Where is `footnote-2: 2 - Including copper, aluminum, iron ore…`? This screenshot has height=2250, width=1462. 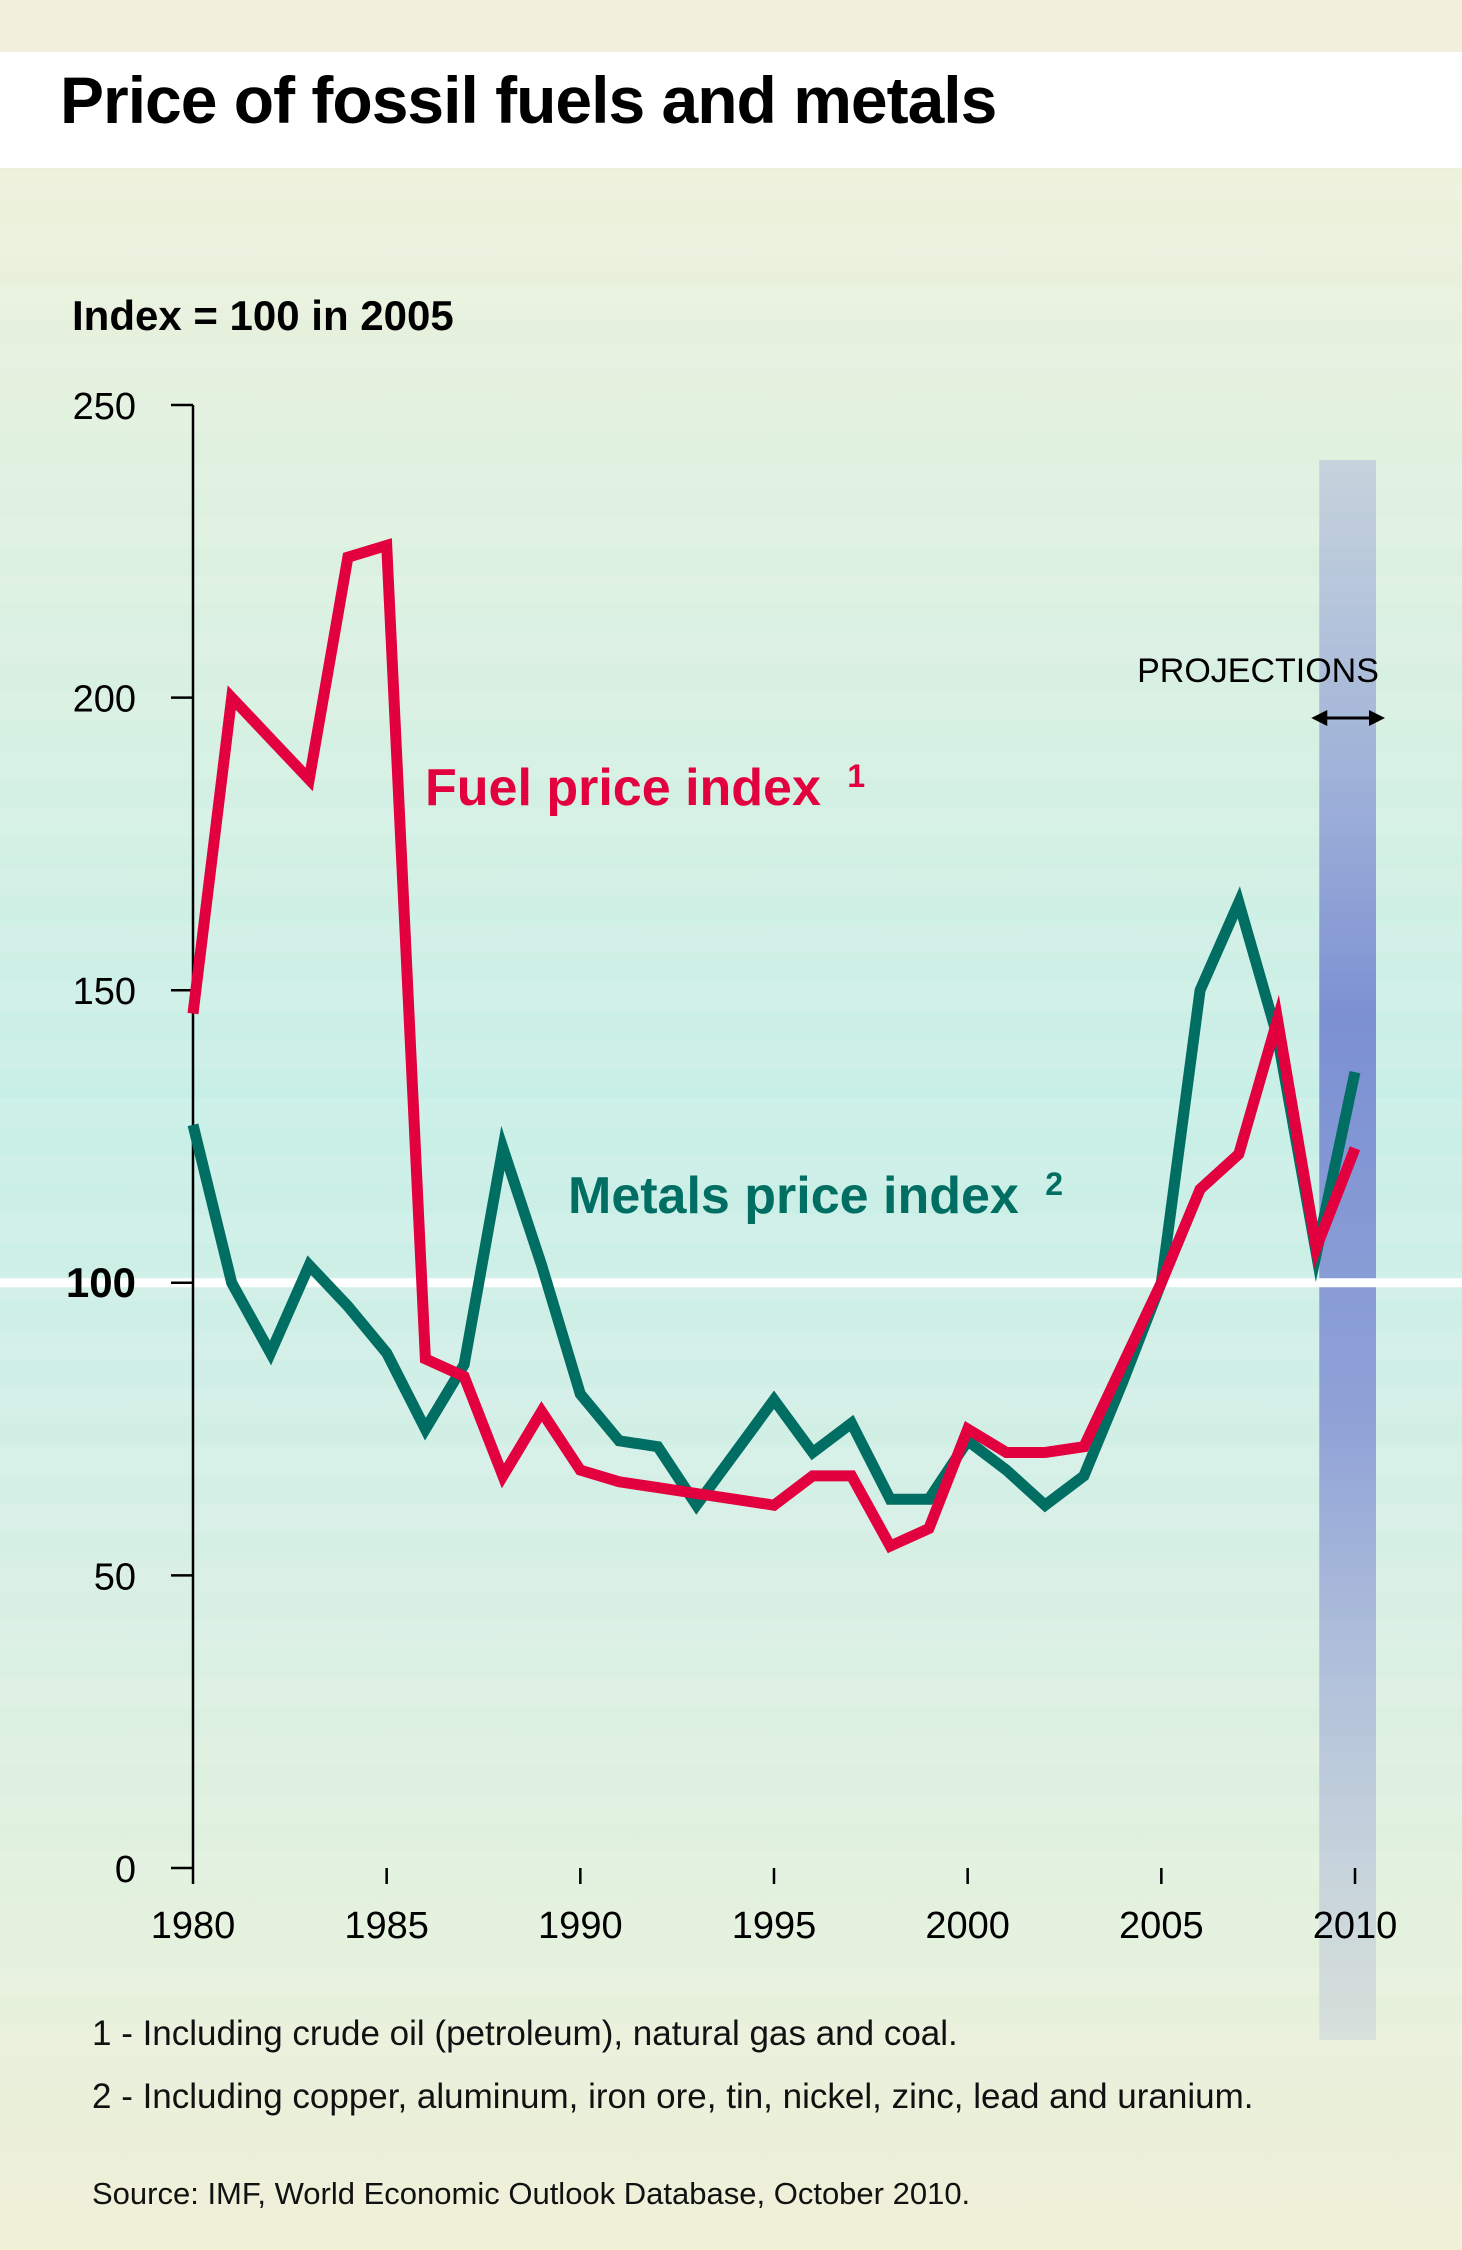 footnote-2: 2 - Including copper, aluminum, iron ore… is located at coordinates (673, 2096).